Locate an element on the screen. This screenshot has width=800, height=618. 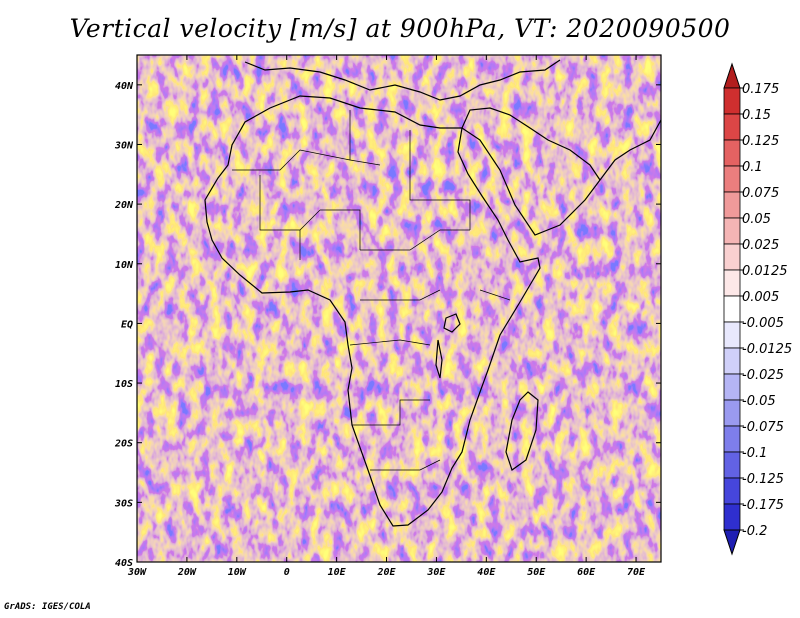
colorbar-top-triangle is located at coordinates (732, 75).